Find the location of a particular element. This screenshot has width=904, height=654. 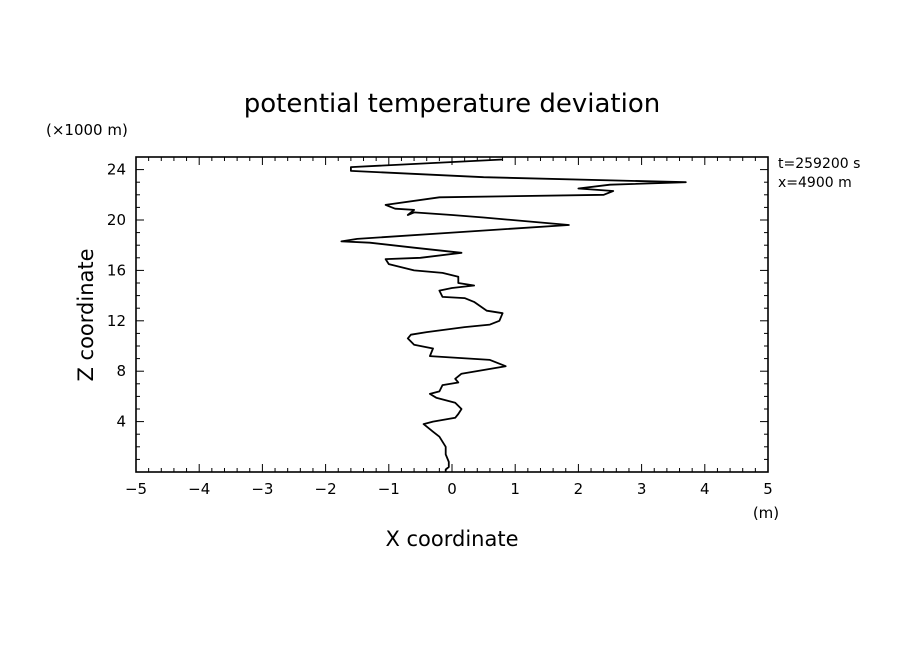

x-tick-label: 1 is located at coordinates (515, 489).